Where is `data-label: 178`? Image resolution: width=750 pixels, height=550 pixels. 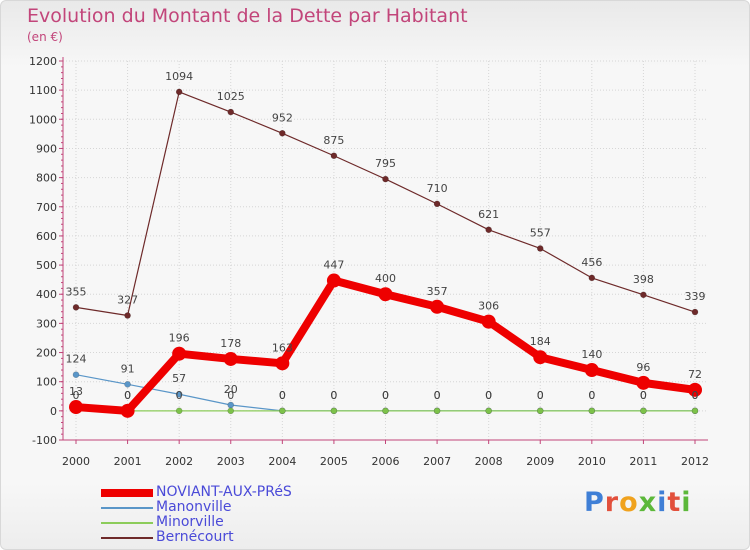 data-label: 178 is located at coordinates (230, 343).